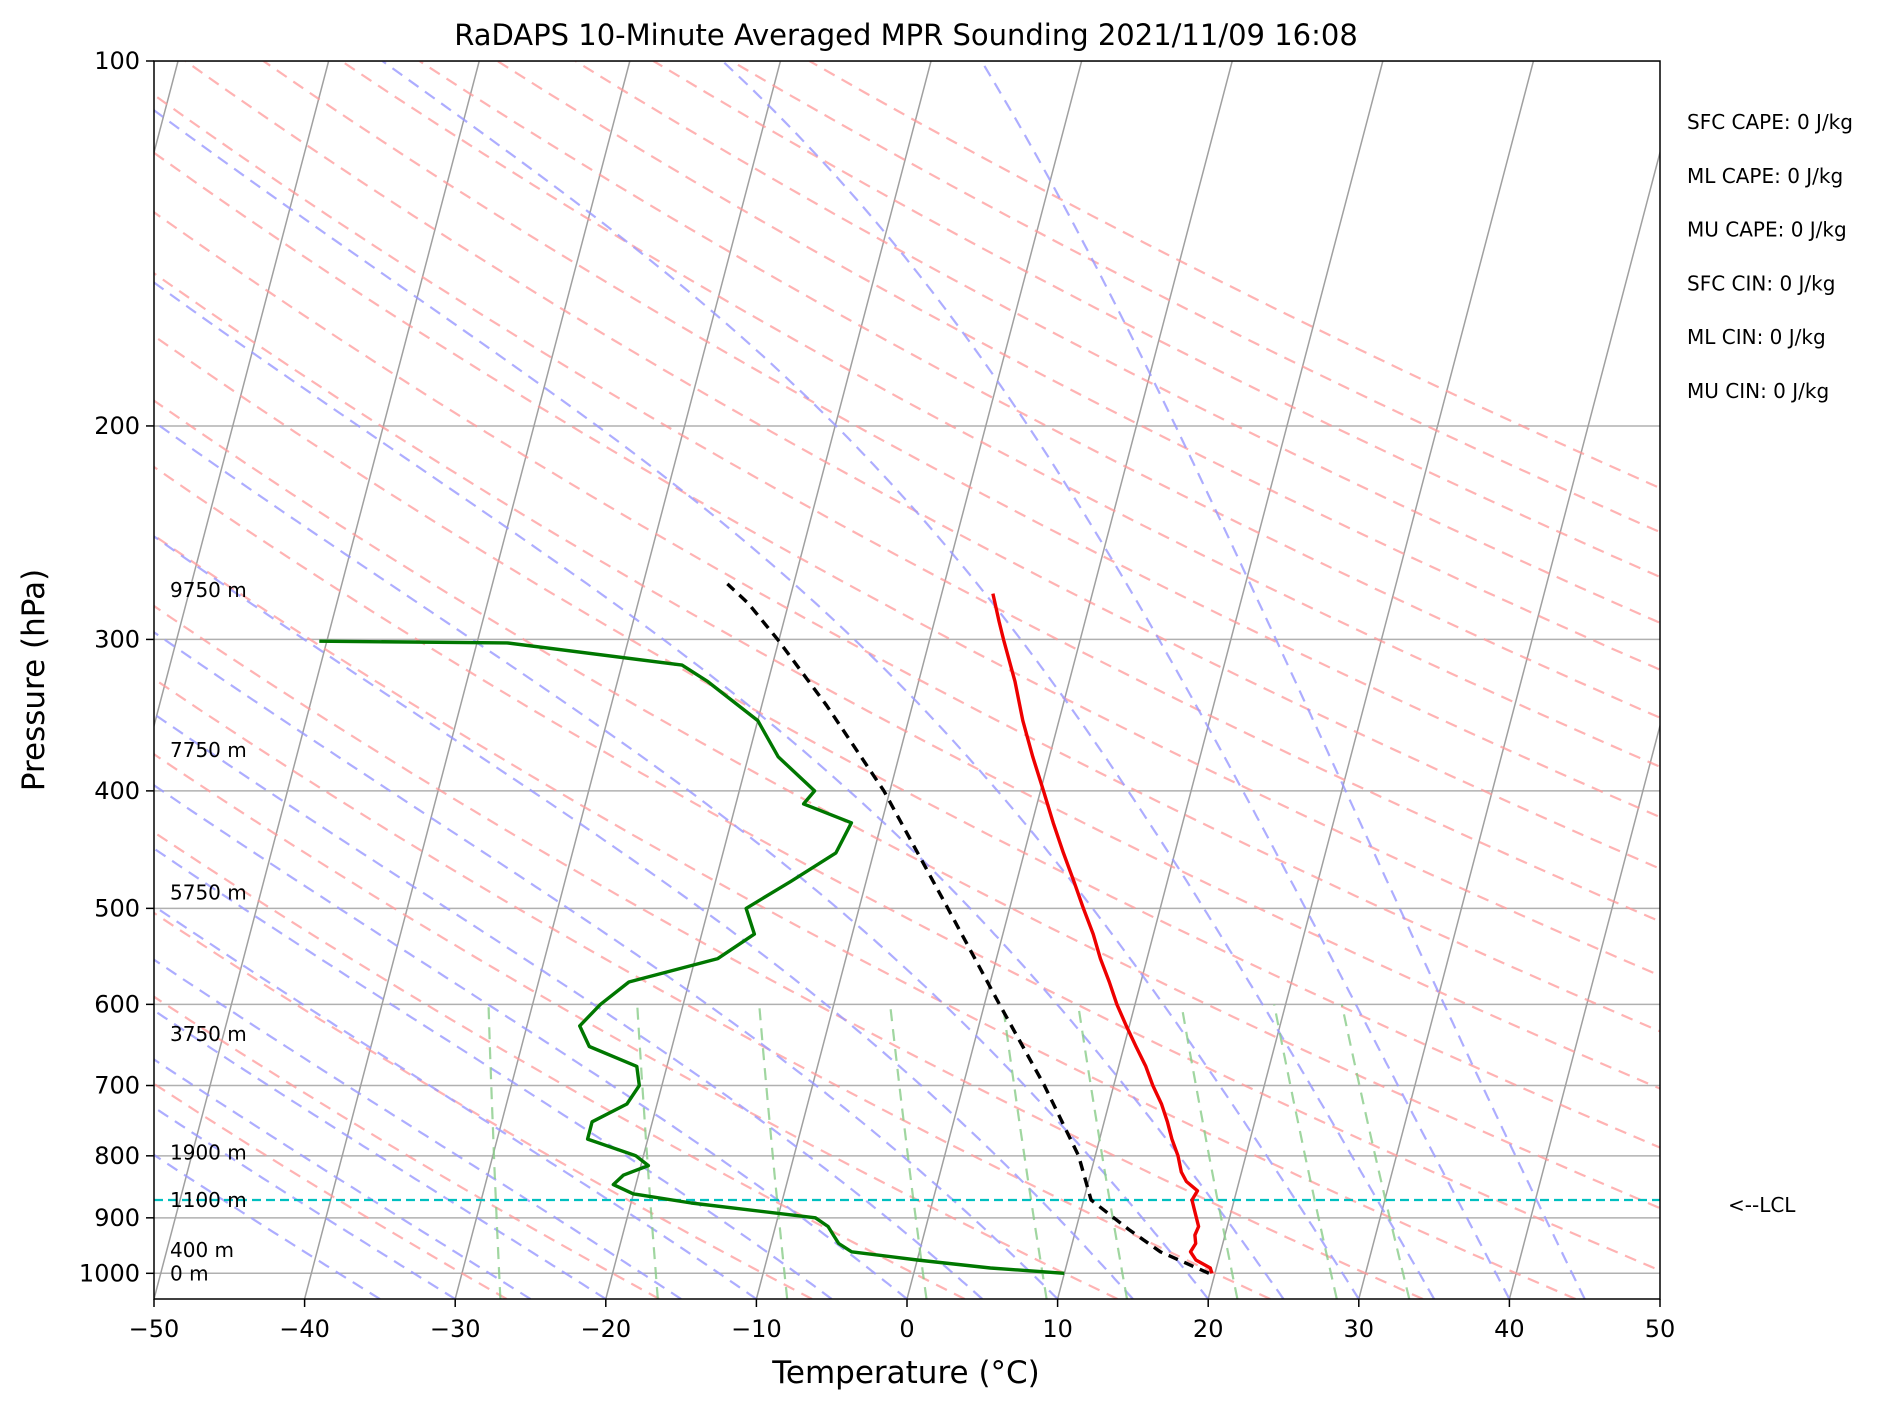 Image resolution: width=1882 pixels, height=1406 pixels. What do you see at coordinates (208, 590) in the screenshot?
I see `height-label: 9750 m` at bounding box center [208, 590].